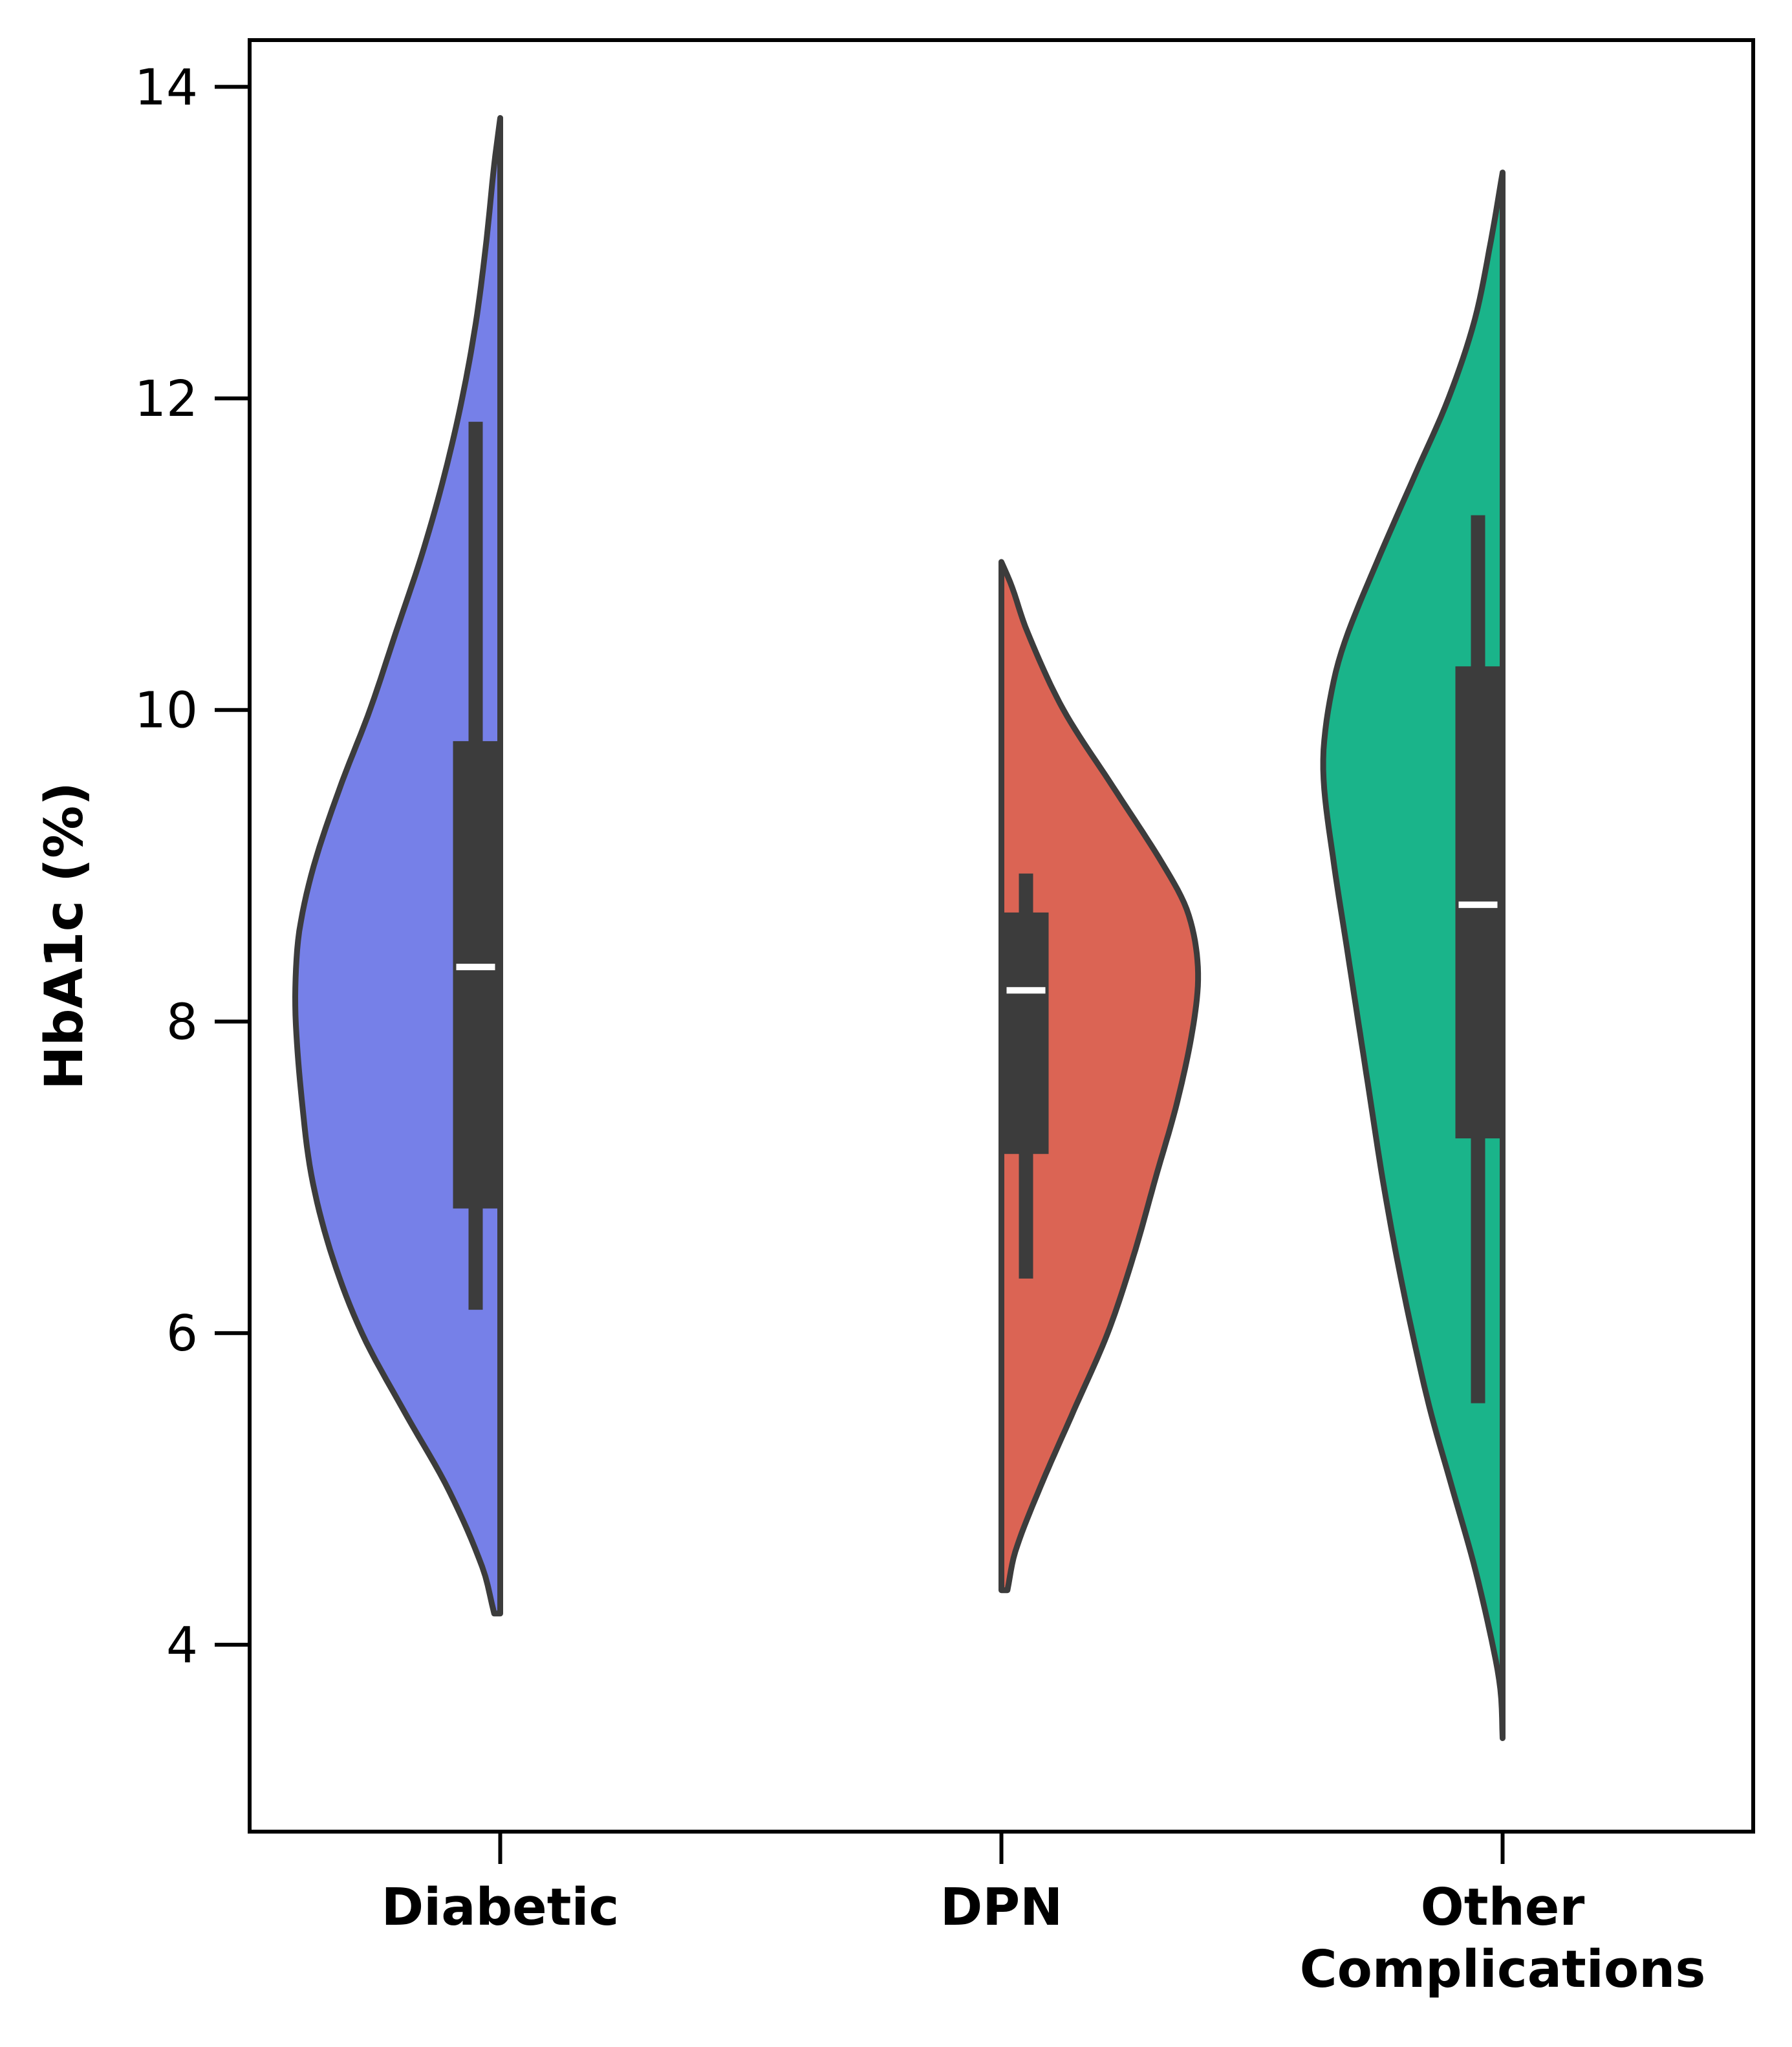  What do you see at coordinates (1001, 1908) in the screenshot?
I see `x-tick-label-1: DPN` at bounding box center [1001, 1908].